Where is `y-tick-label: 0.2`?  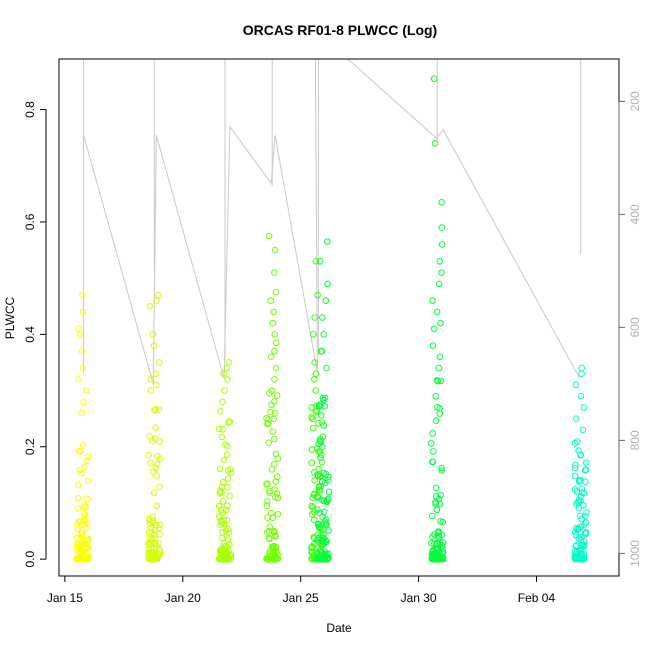
y-tick-label: 0.2 is located at coordinates (30, 446).